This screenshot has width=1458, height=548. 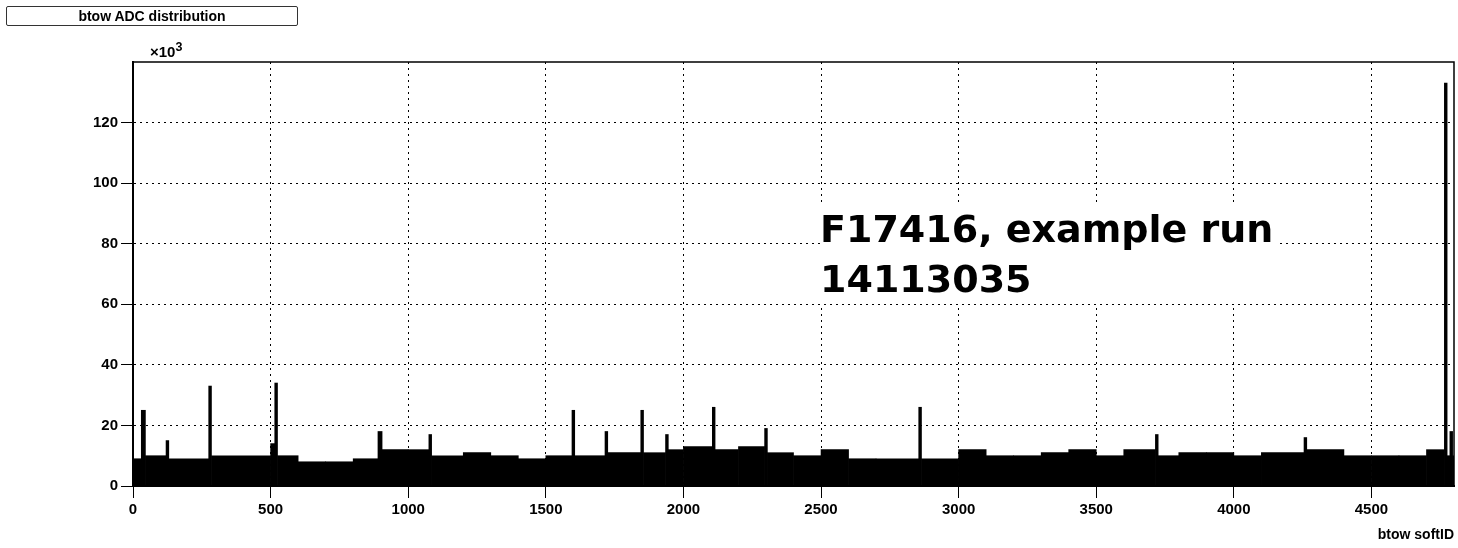 I want to click on x-axis-title: btow softID, so click(x=1415, y=534).